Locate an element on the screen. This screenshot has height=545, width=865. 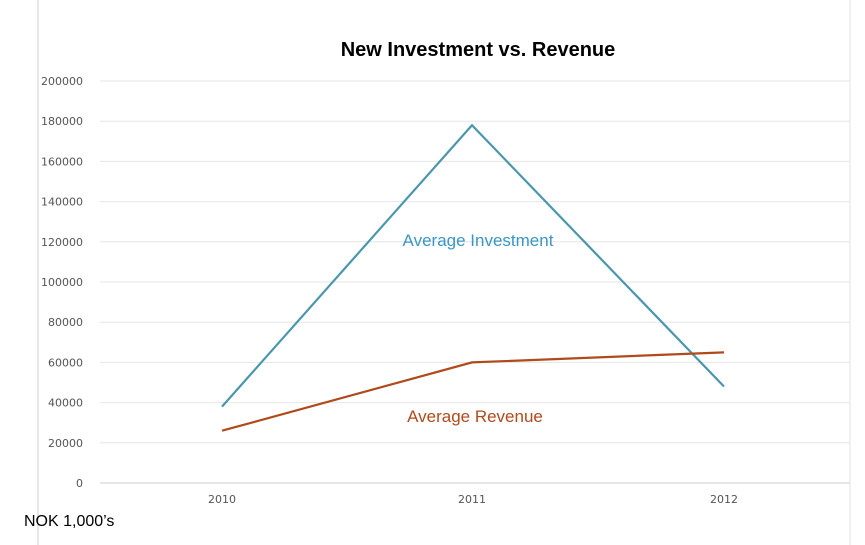
y-tick-label: 0 is located at coordinates (79, 483).